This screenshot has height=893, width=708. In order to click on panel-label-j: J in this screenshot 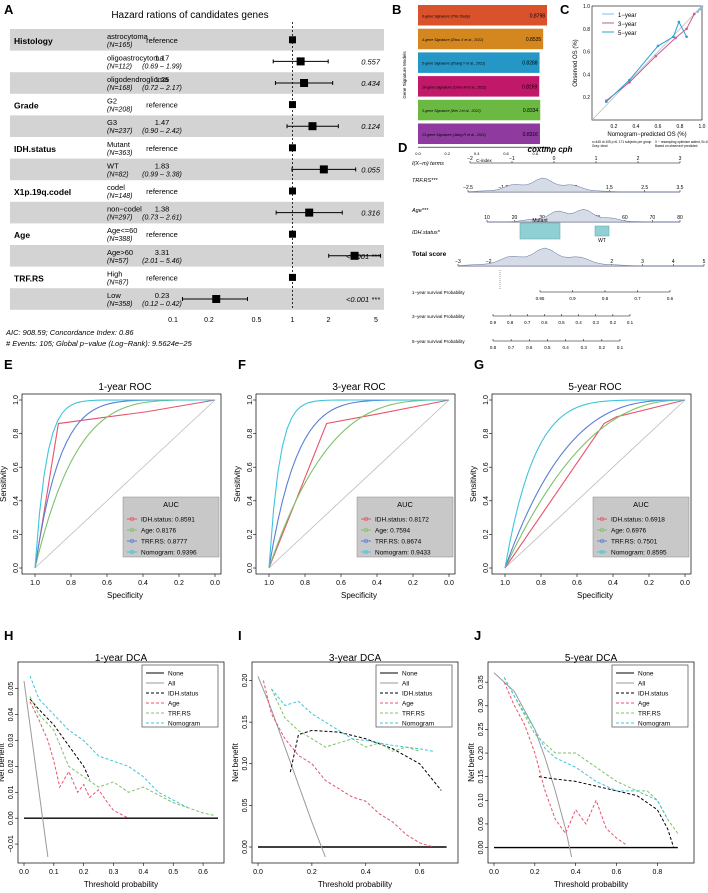, I will do `click(477, 635)`.